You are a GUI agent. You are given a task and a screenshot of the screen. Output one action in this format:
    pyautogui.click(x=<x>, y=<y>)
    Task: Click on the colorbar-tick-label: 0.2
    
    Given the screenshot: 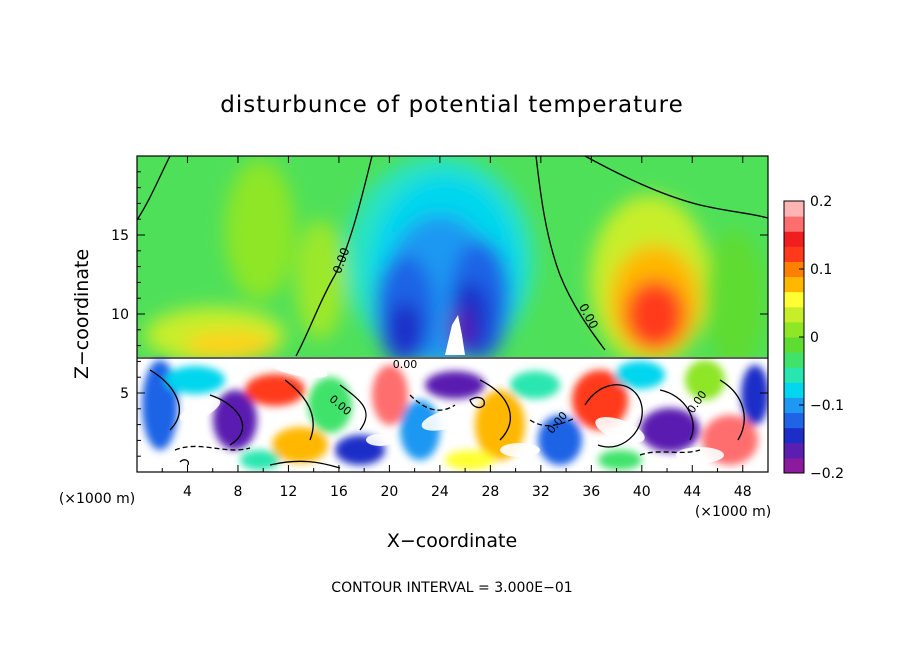 What is the action you would take?
    pyautogui.click(x=821, y=202)
    